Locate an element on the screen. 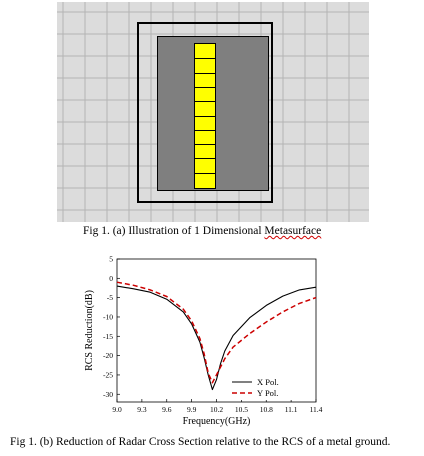  y-axis-label: RCS Reduction(dB) is located at coordinates (89, 330).